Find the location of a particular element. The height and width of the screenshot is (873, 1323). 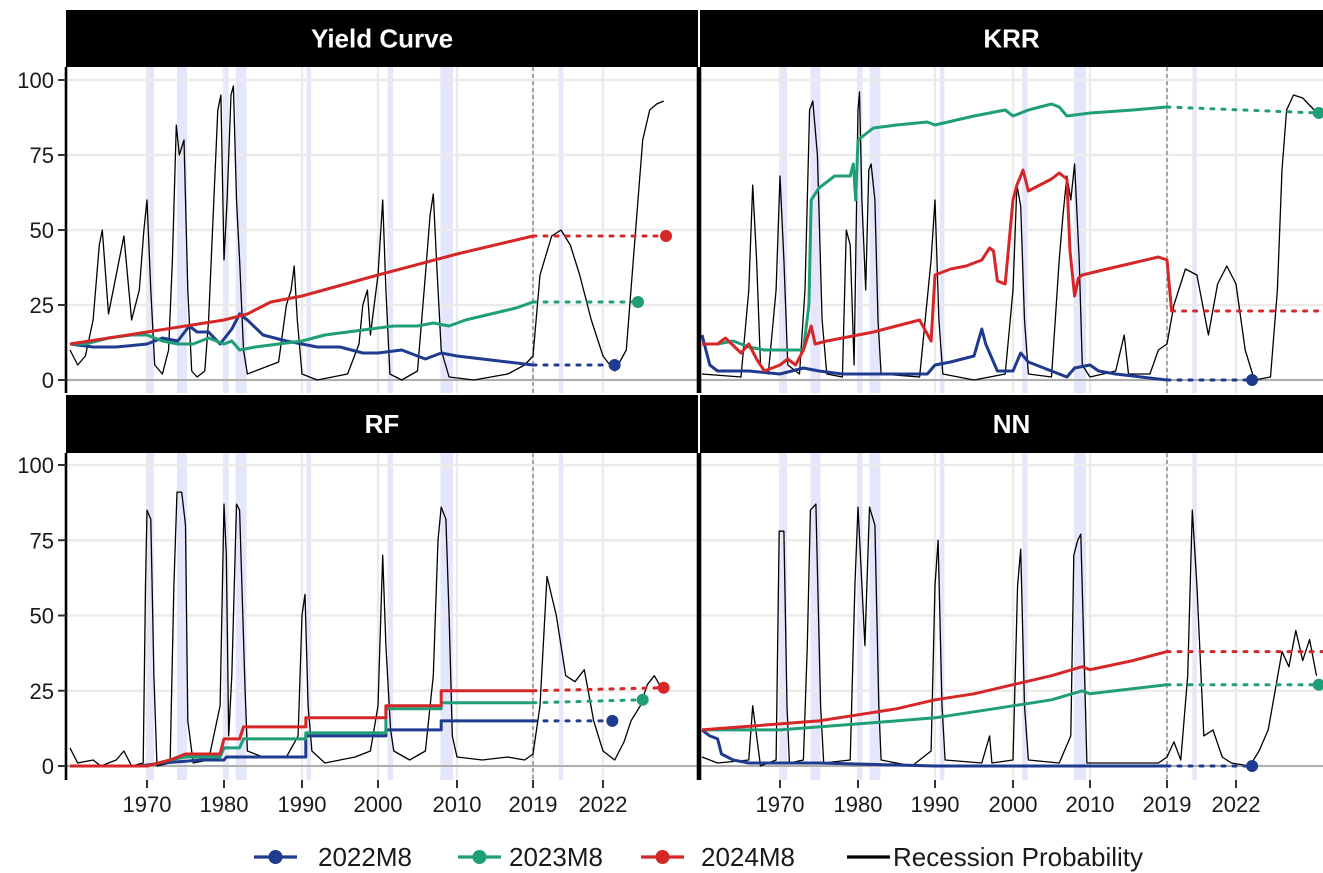

panel-title: KRR is located at coordinates (1011, 39).